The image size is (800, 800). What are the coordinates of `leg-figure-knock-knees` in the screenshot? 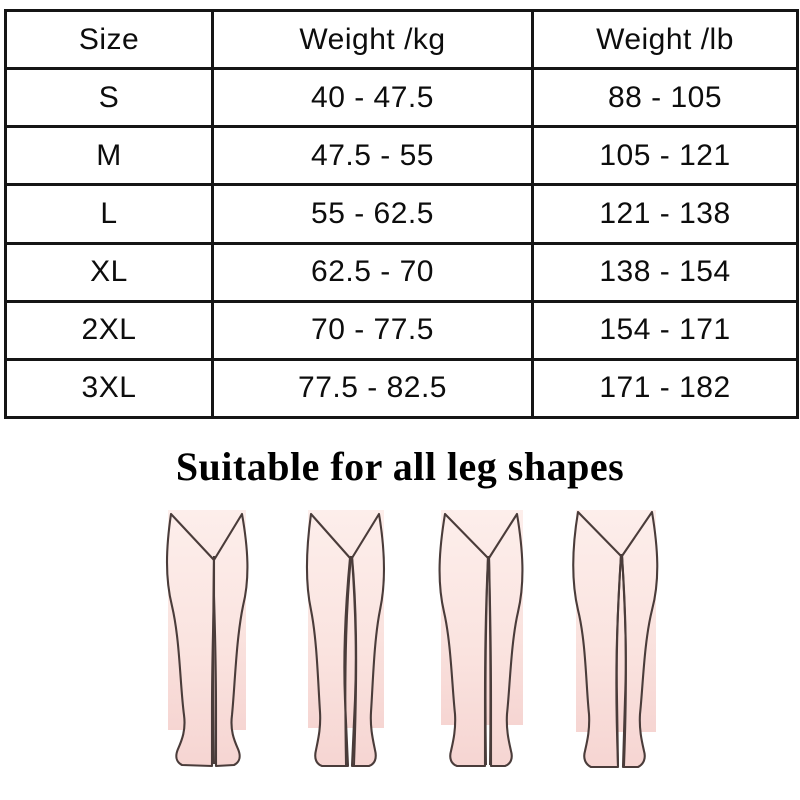 It's located at (490, 650).